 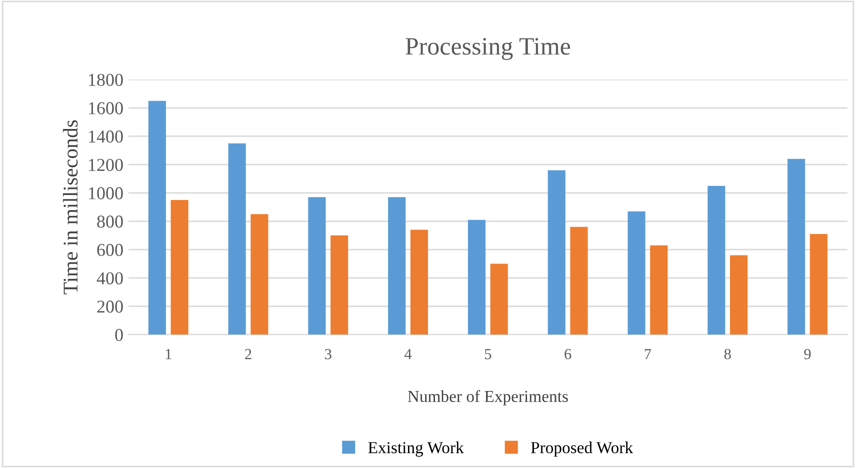 I want to click on y-tick-label: 0, so click(x=119, y=335).